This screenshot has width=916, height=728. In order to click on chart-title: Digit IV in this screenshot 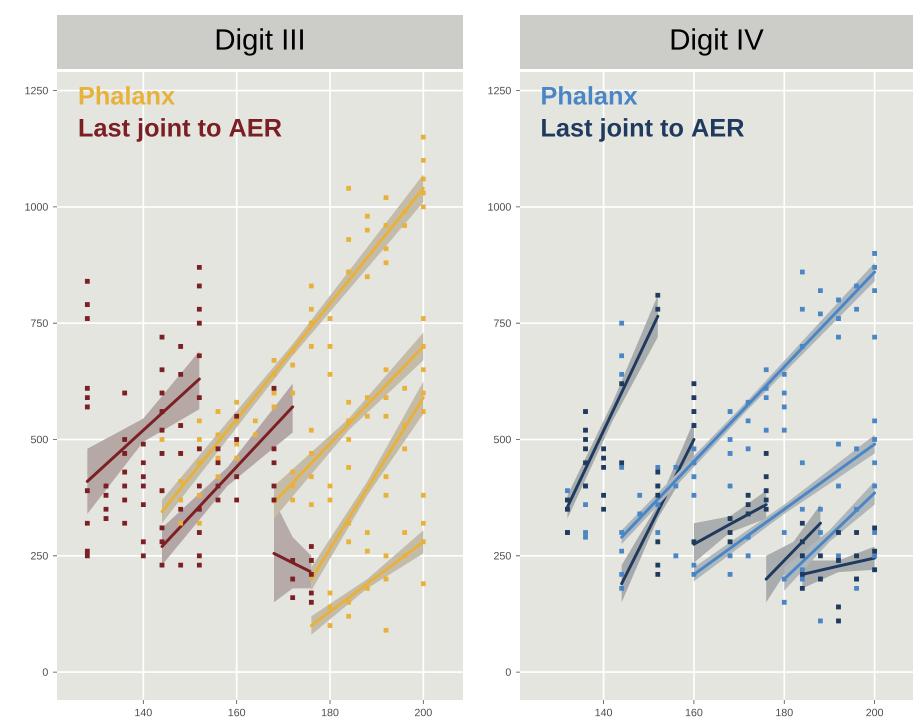, I will do `click(718, 42)`.